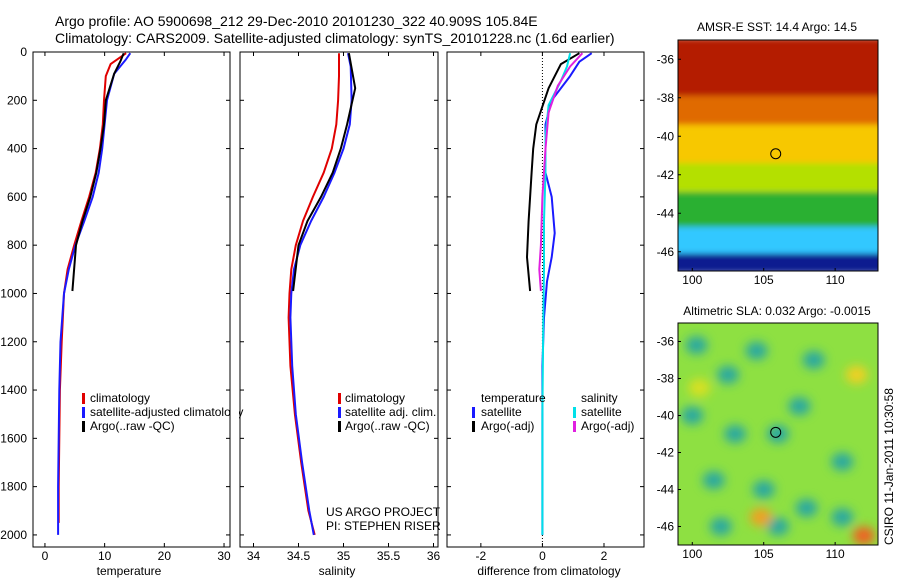 This screenshot has width=900, height=580. I want to click on legend-swatch-sal-argo, so click(574, 426).